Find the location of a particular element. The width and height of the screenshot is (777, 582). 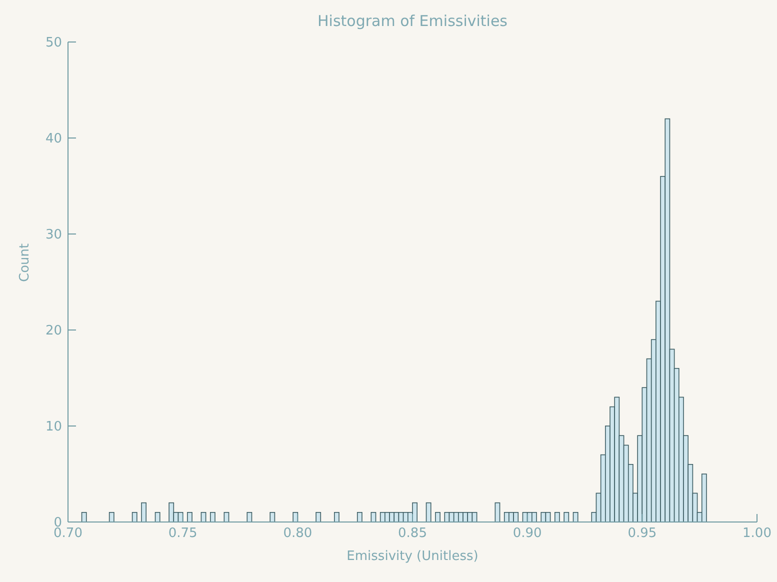

x-tick-label: 0.85 is located at coordinates (412, 534).